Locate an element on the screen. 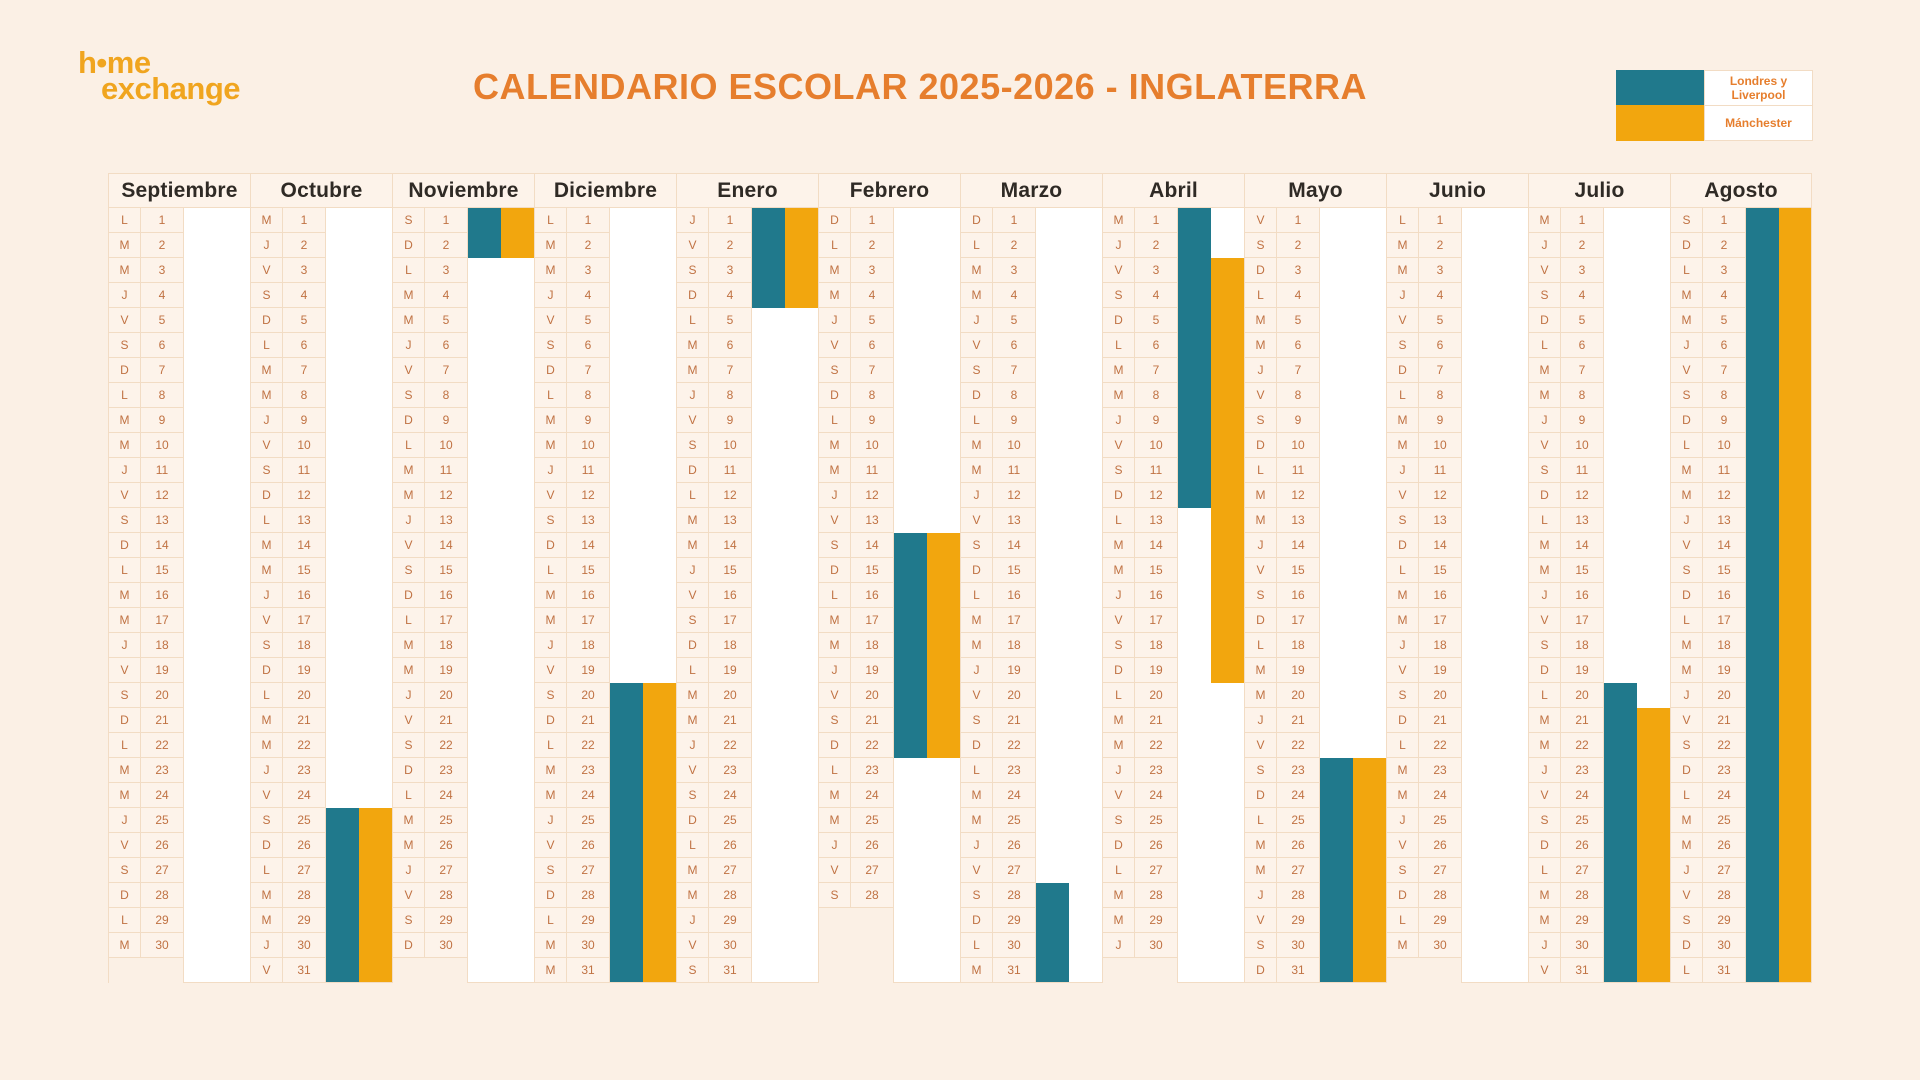 Image resolution: width=1920 pixels, height=1080 pixels. day-row: D 21 is located at coordinates (605, 720).